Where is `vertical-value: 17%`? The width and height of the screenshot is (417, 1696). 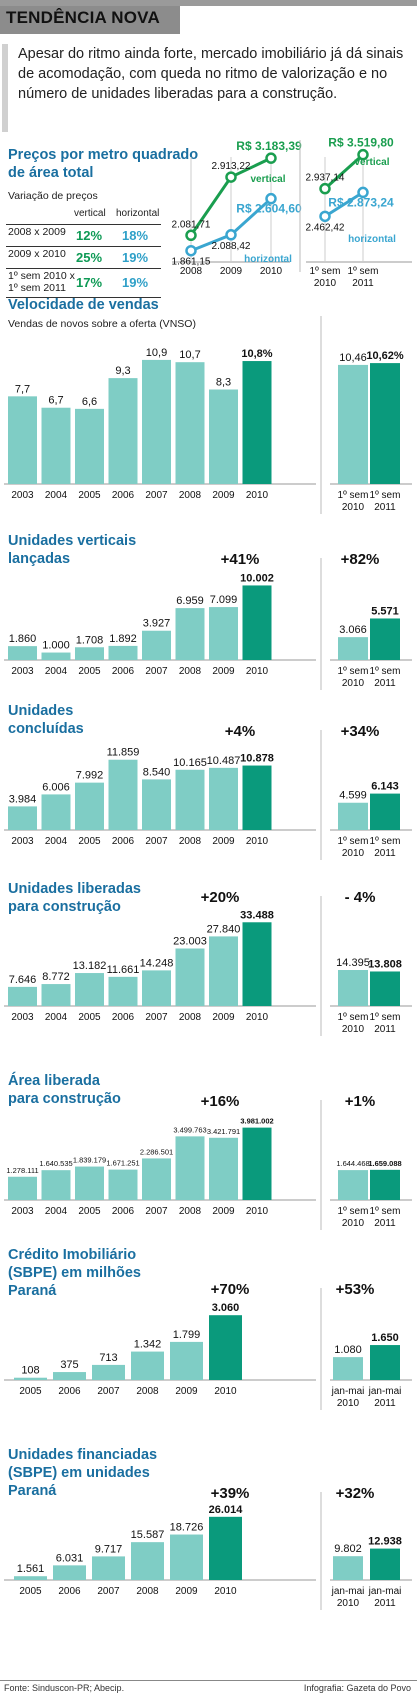
vertical-value: 17% is located at coordinates (89, 282).